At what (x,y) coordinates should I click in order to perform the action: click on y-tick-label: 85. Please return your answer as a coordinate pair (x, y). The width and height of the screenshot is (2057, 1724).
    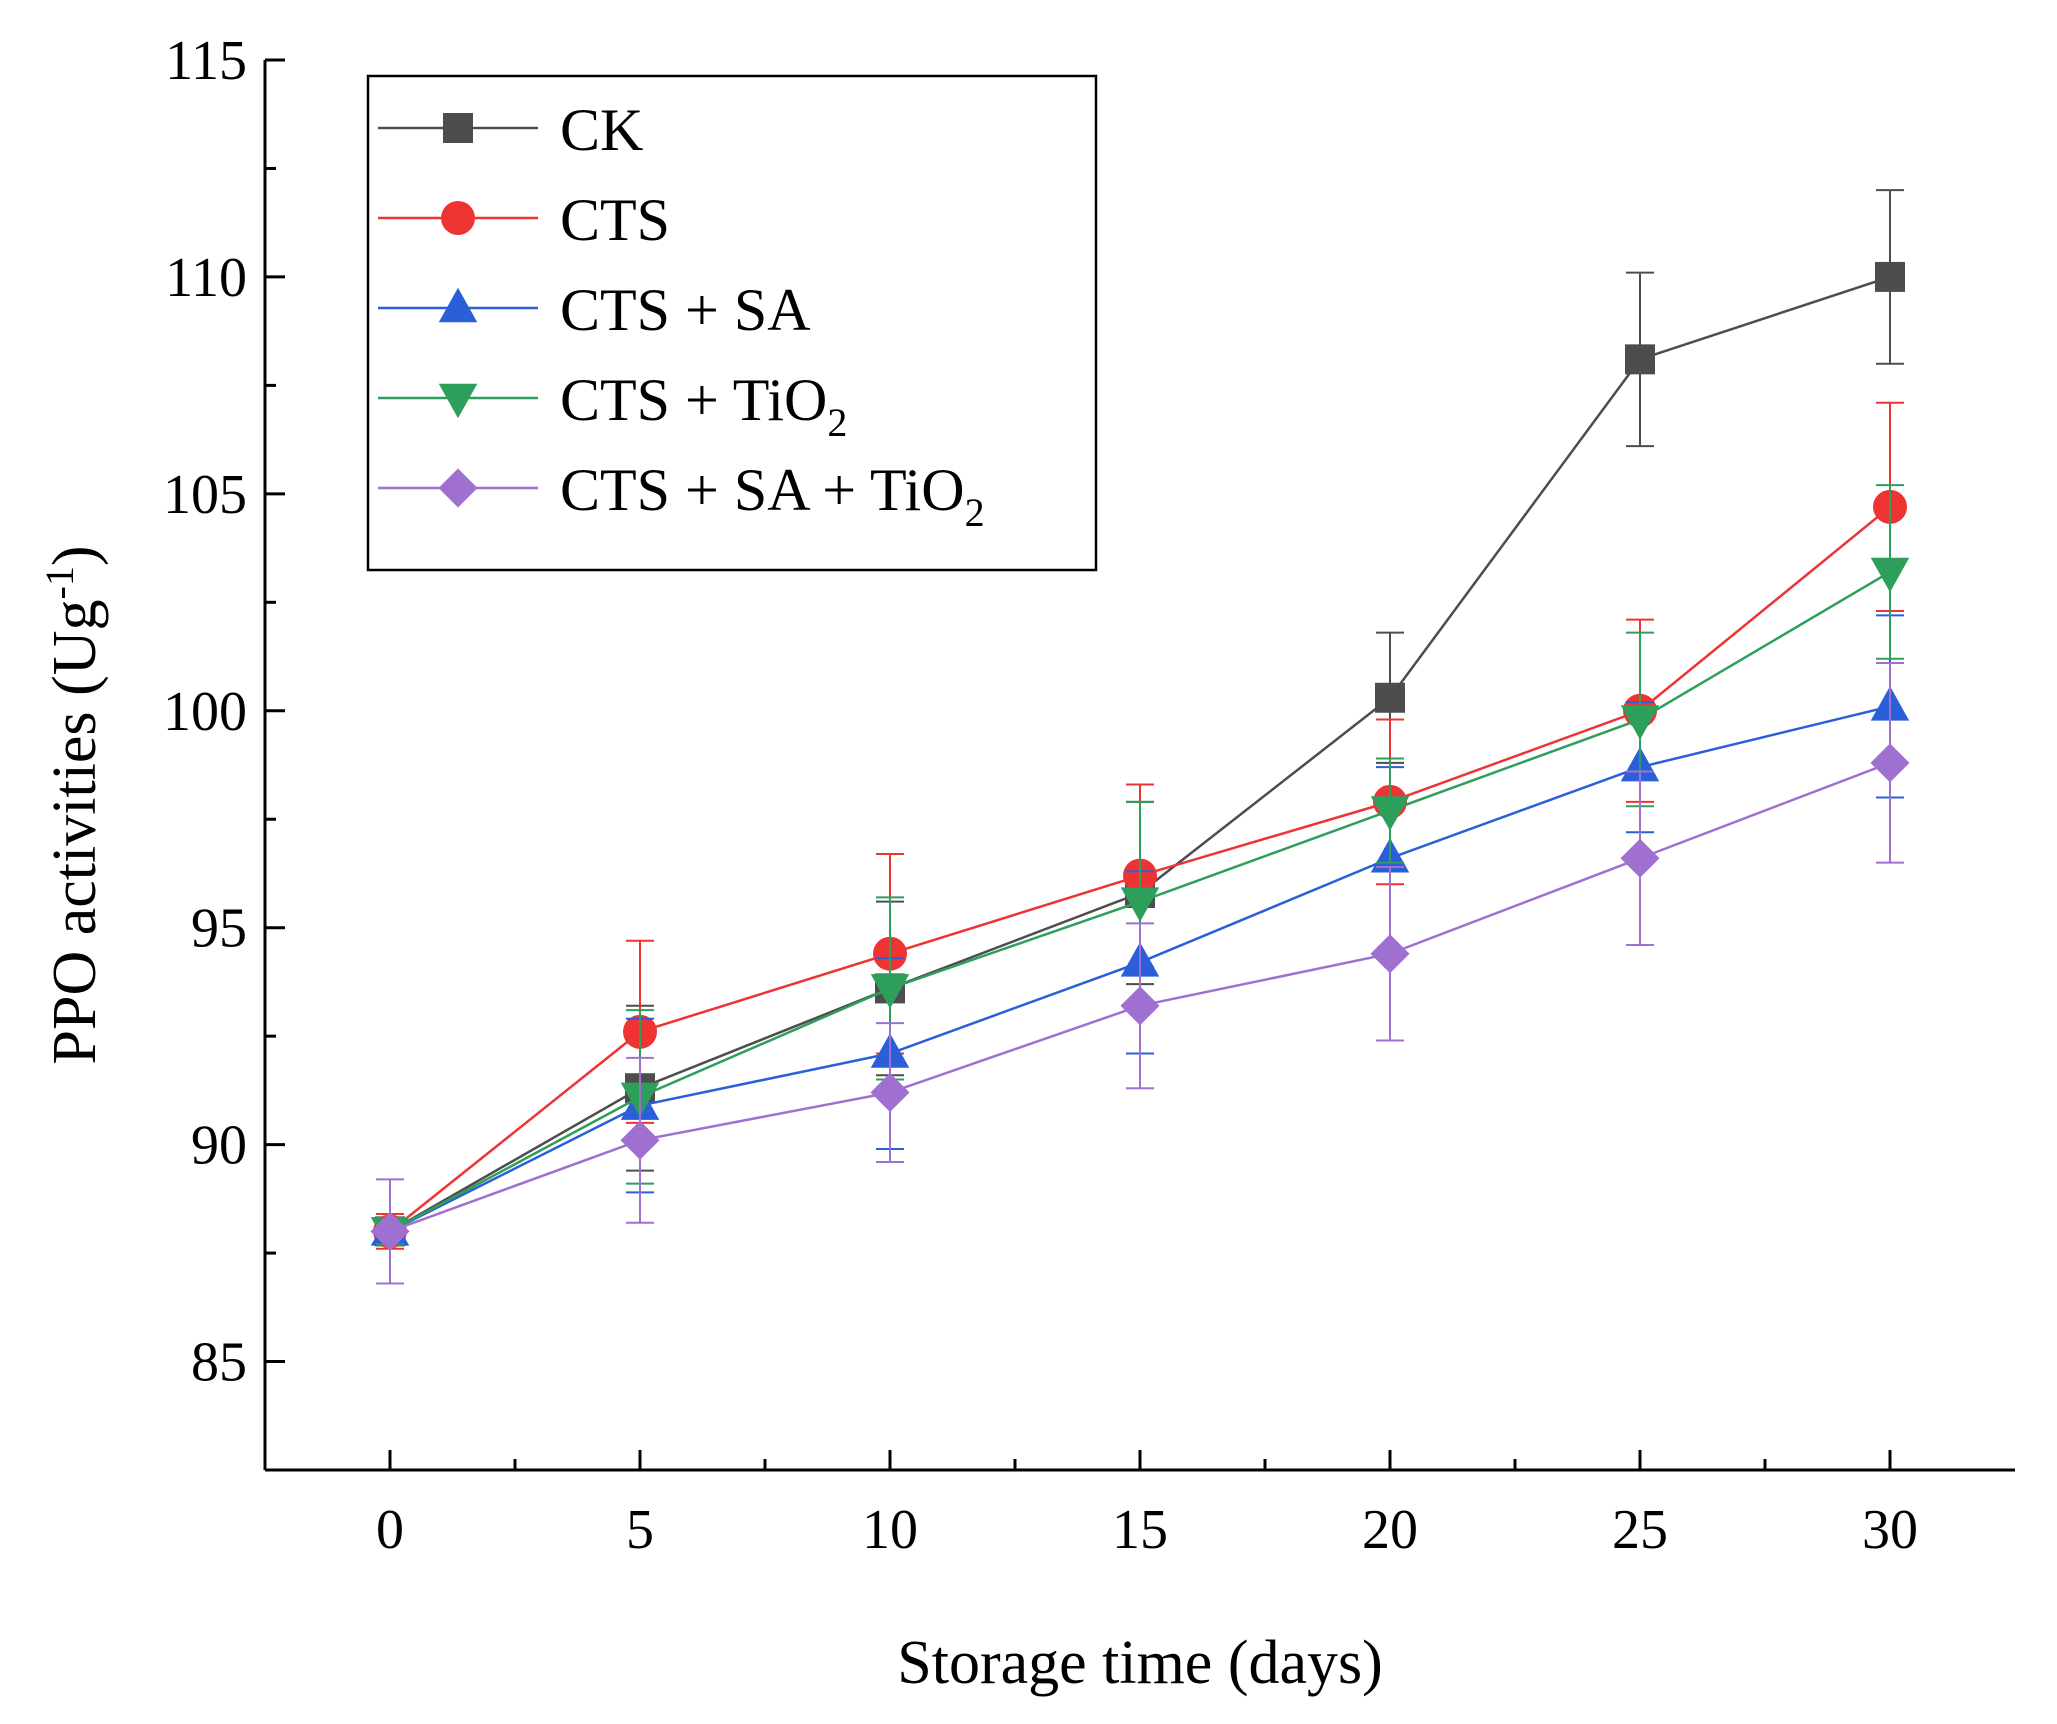
    Looking at the image, I should click on (219, 1363).